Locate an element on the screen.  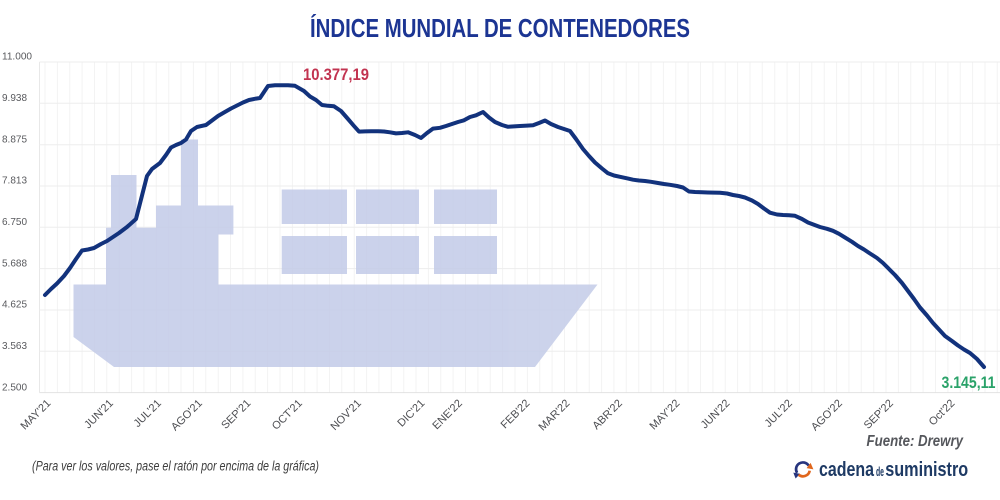
svg-text: 4.625 is located at coordinates (14, 305).